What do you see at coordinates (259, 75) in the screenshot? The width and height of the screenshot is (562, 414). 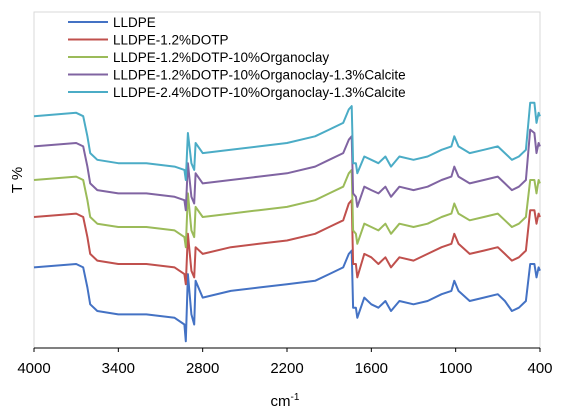 I see `legend-label: LLDPE-1.2%DOTP-10%Organoclay-1.3%Calcite` at bounding box center [259, 75].